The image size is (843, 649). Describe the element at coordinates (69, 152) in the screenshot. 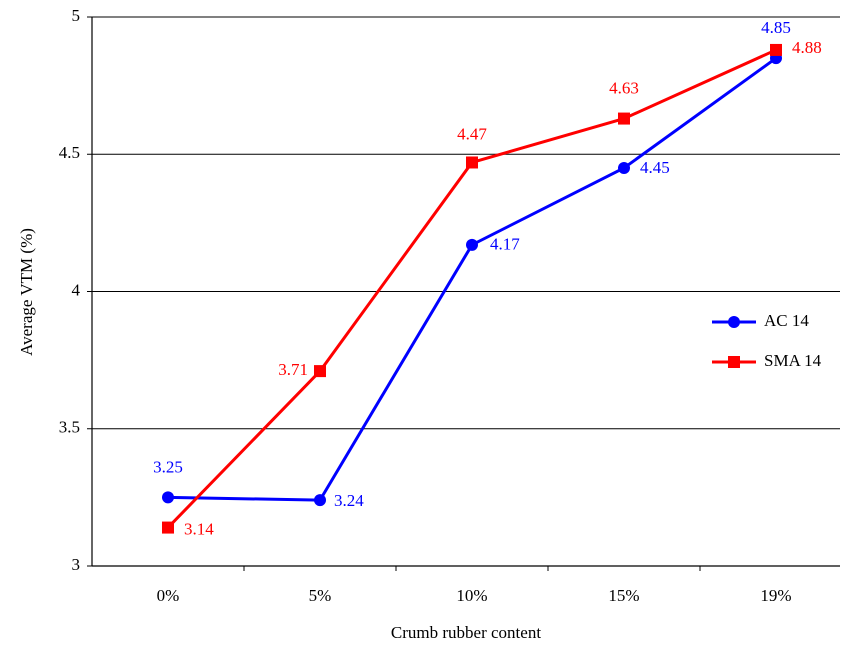

I see `y-tick-label: 4.5` at that location.